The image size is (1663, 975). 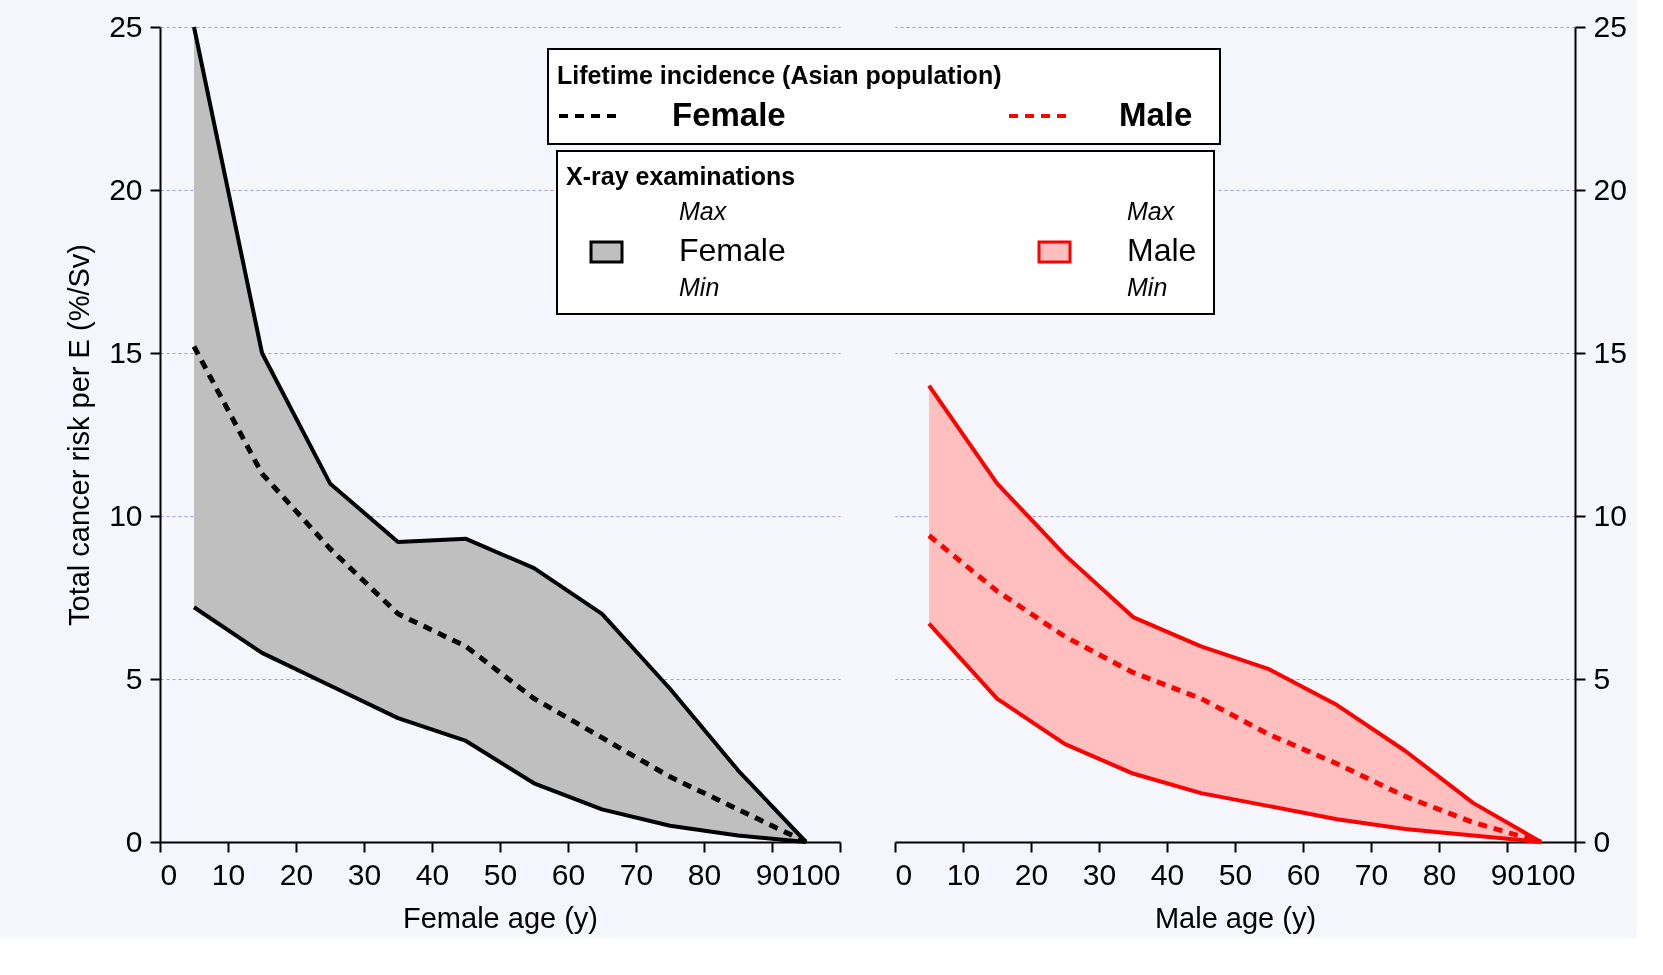 What do you see at coordinates (1162, 250) in the screenshot?
I see `legend-label: Male` at bounding box center [1162, 250].